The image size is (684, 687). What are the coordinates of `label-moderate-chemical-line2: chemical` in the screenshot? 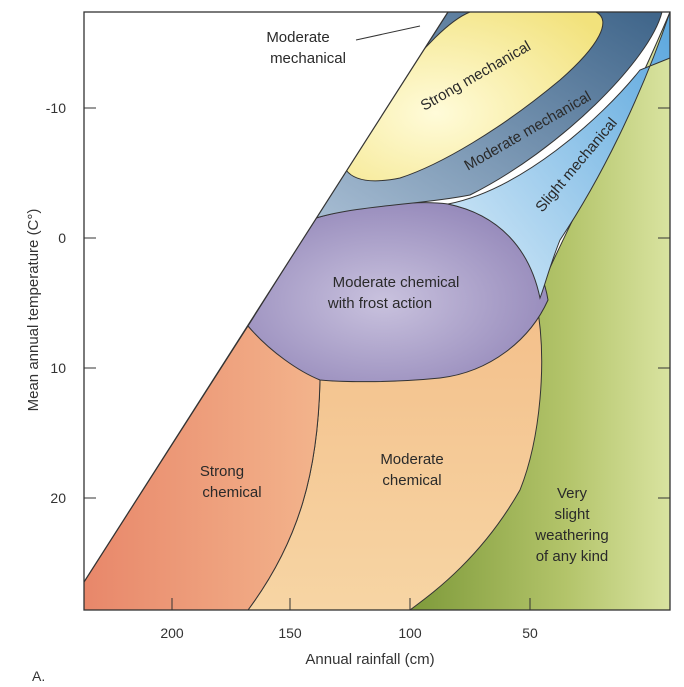 It's located at (411, 480).